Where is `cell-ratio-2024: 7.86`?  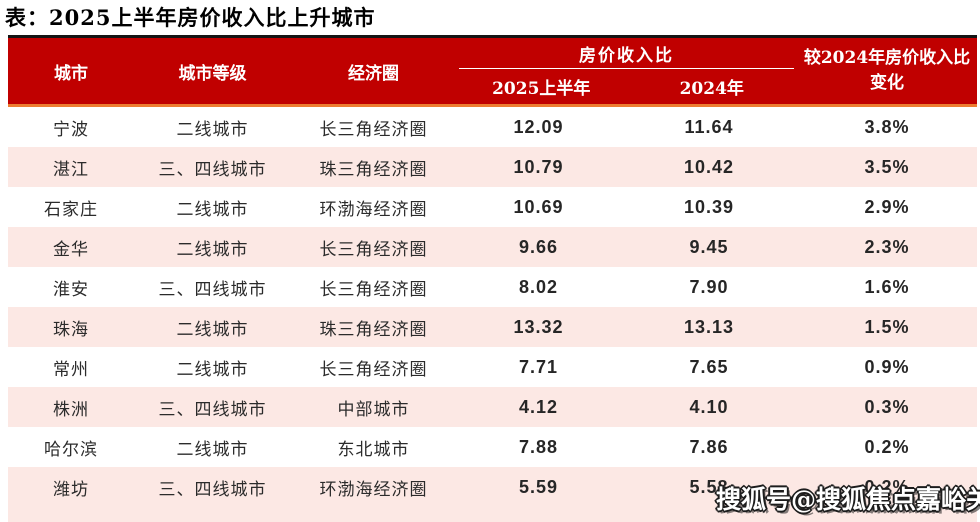
cell-ratio-2024: 7.86 is located at coordinates (709, 446).